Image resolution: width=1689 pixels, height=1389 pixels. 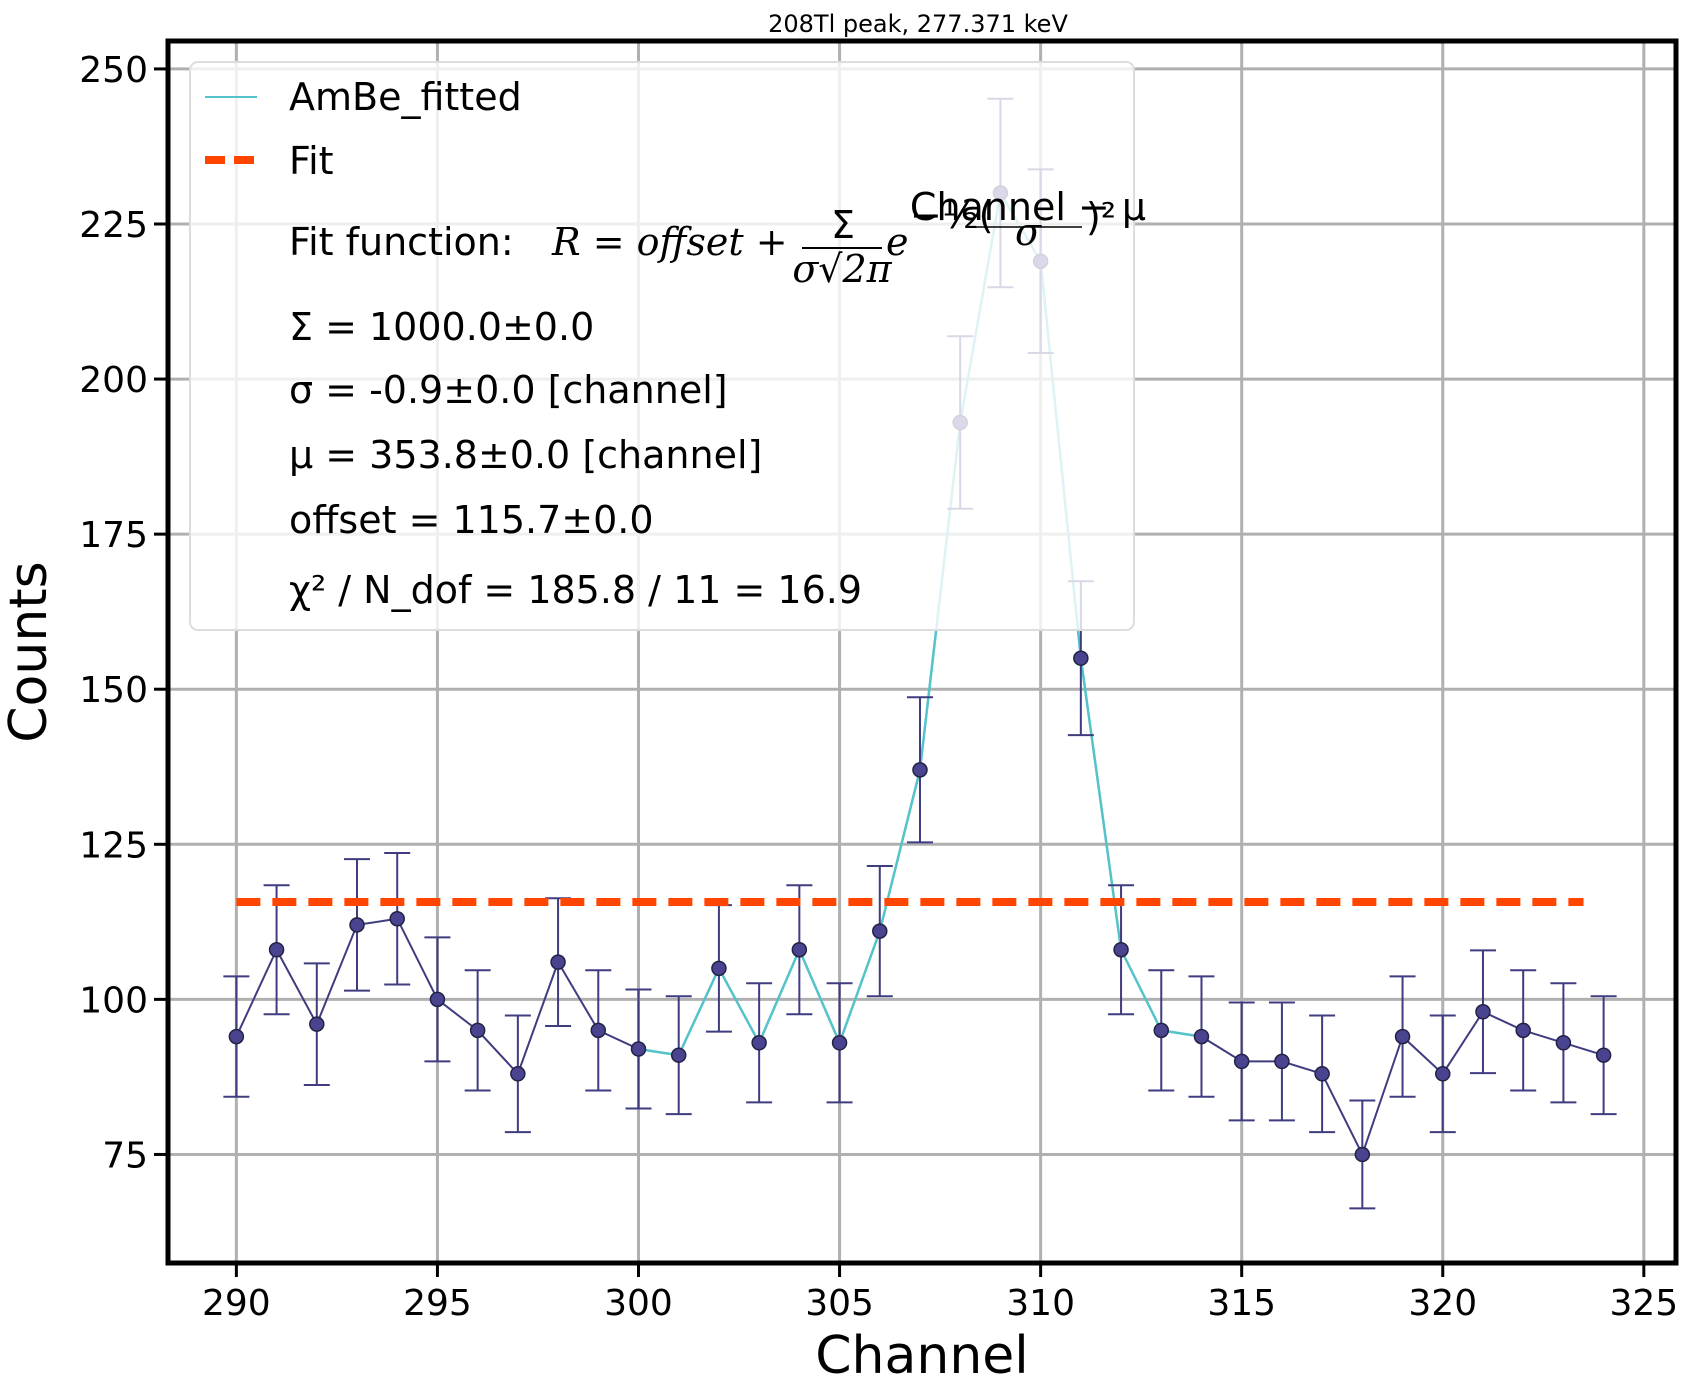 I want to click on x-axis-title: Channel, so click(x=921, y=1356).